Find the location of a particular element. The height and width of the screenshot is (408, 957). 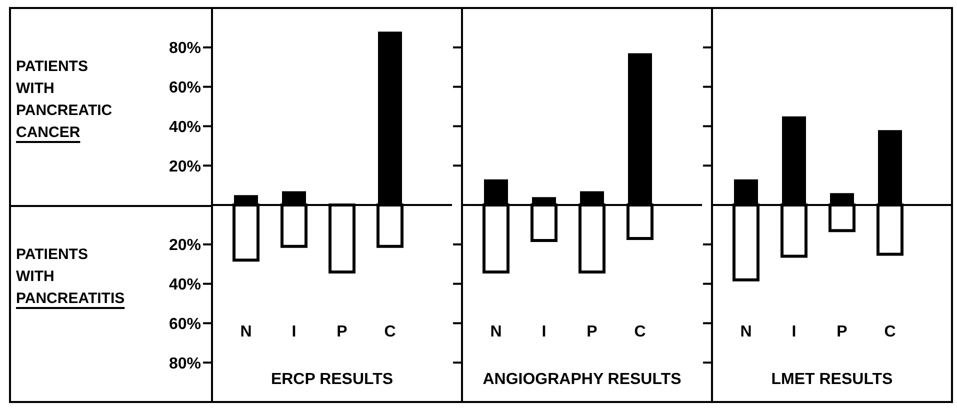

text: PATIENTS WITH PANCREATITIS is located at coordinates (70, 276).